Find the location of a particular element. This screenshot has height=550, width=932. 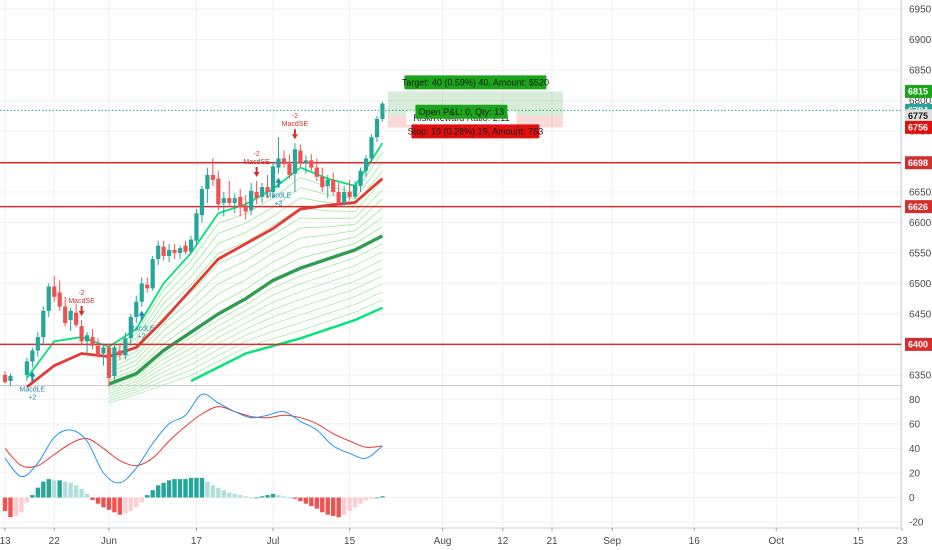

ema-base-line is located at coordinates (286, 344).